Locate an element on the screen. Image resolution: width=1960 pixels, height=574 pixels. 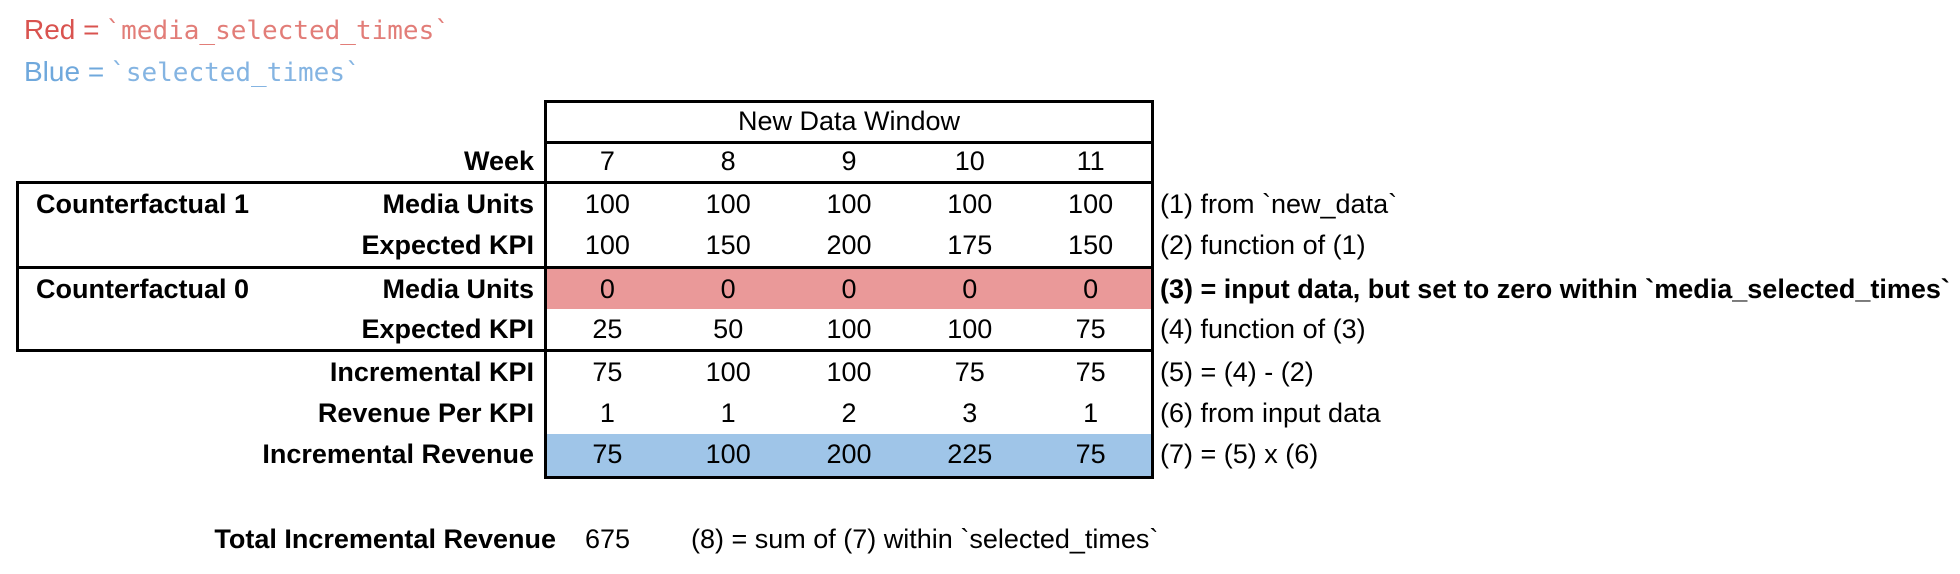
legend-red-code: `media_selected_times` is located at coordinates (277, 31).